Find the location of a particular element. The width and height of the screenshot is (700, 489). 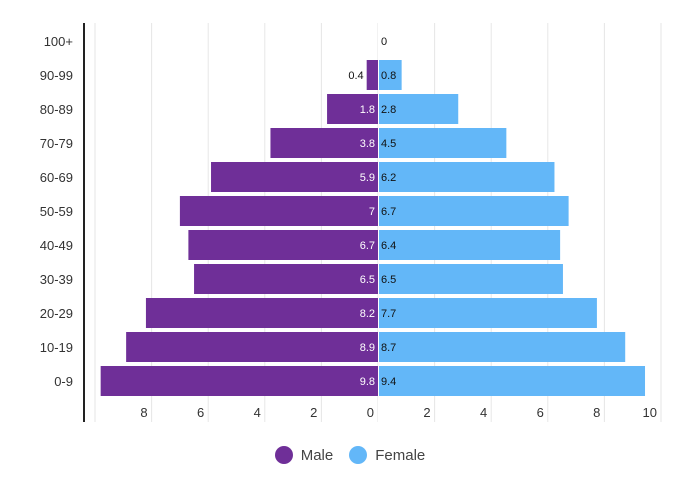

value-label-male: 1.8 is located at coordinates (367, 110).